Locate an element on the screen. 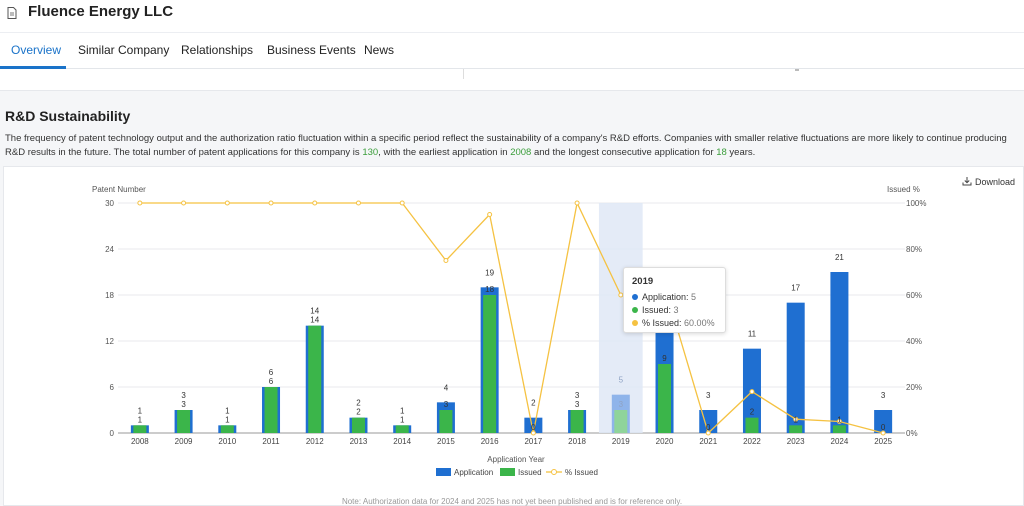 This screenshot has width=1024, height=506. tooltip-issued-row: Issued: 3 is located at coordinates (674, 310).